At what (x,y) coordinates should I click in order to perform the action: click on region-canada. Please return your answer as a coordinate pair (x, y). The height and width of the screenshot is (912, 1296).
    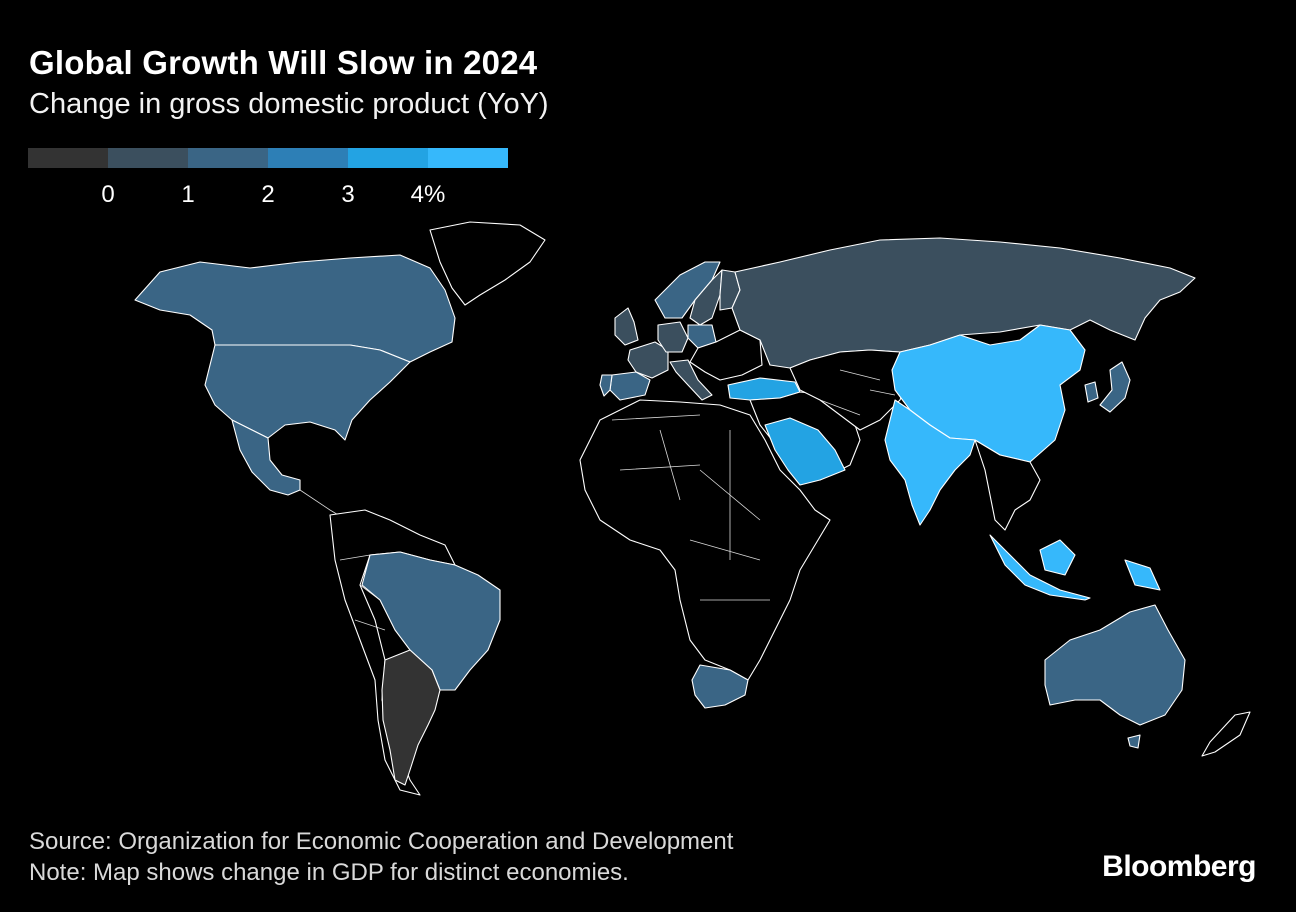
    Looking at the image, I should click on (295, 308).